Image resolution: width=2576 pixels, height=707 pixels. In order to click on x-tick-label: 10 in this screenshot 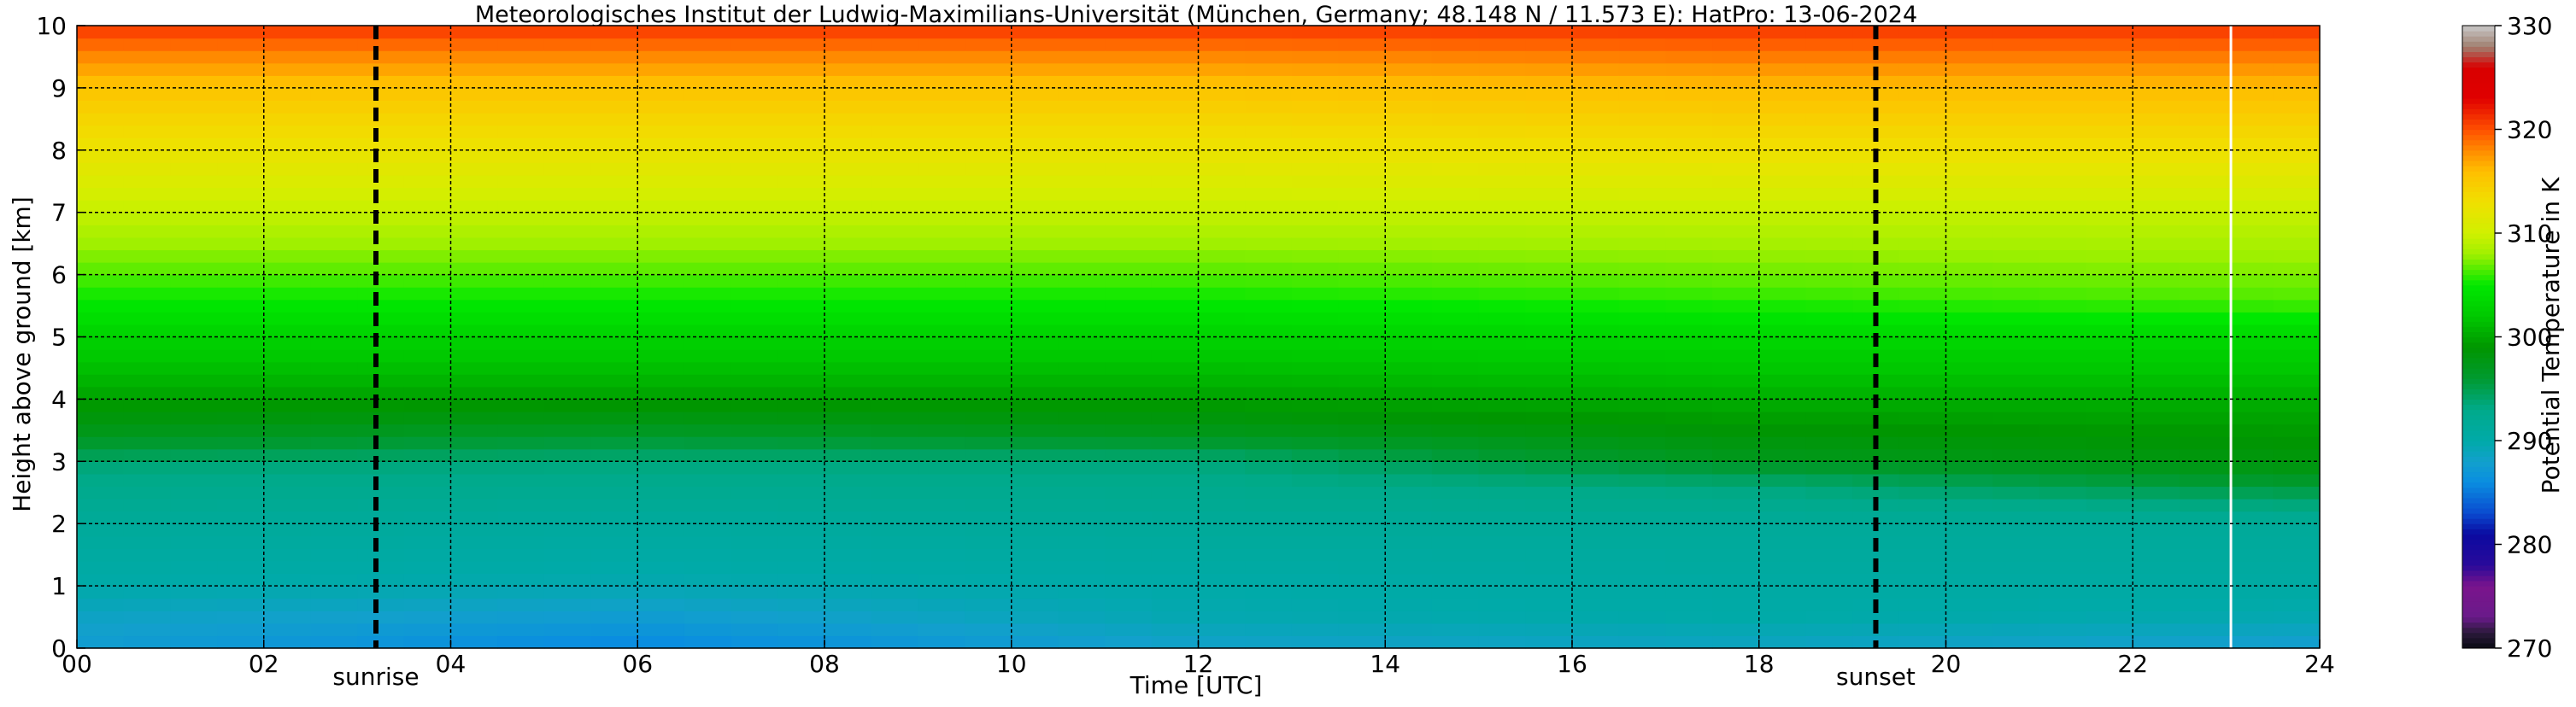, I will do `click(1011, 664)`.